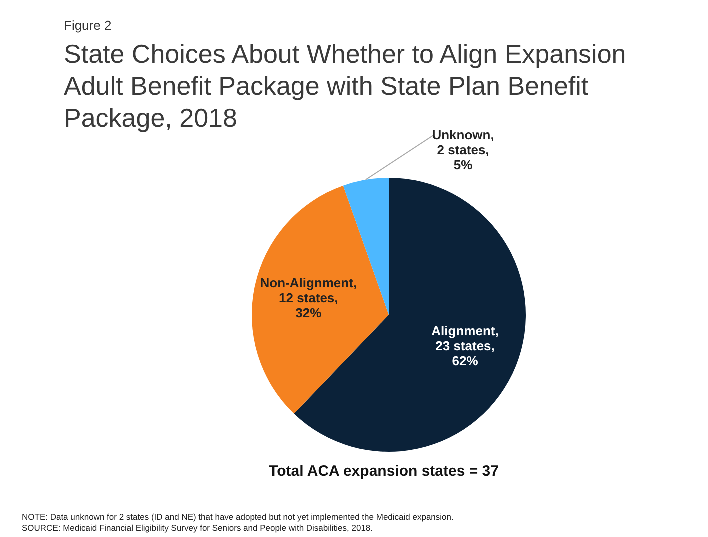  I want to click on source-note: SOURCE: Medicaid Financial Eligibility Survey for Seniors and People with Disabilities, 2018., so click(198, 528).